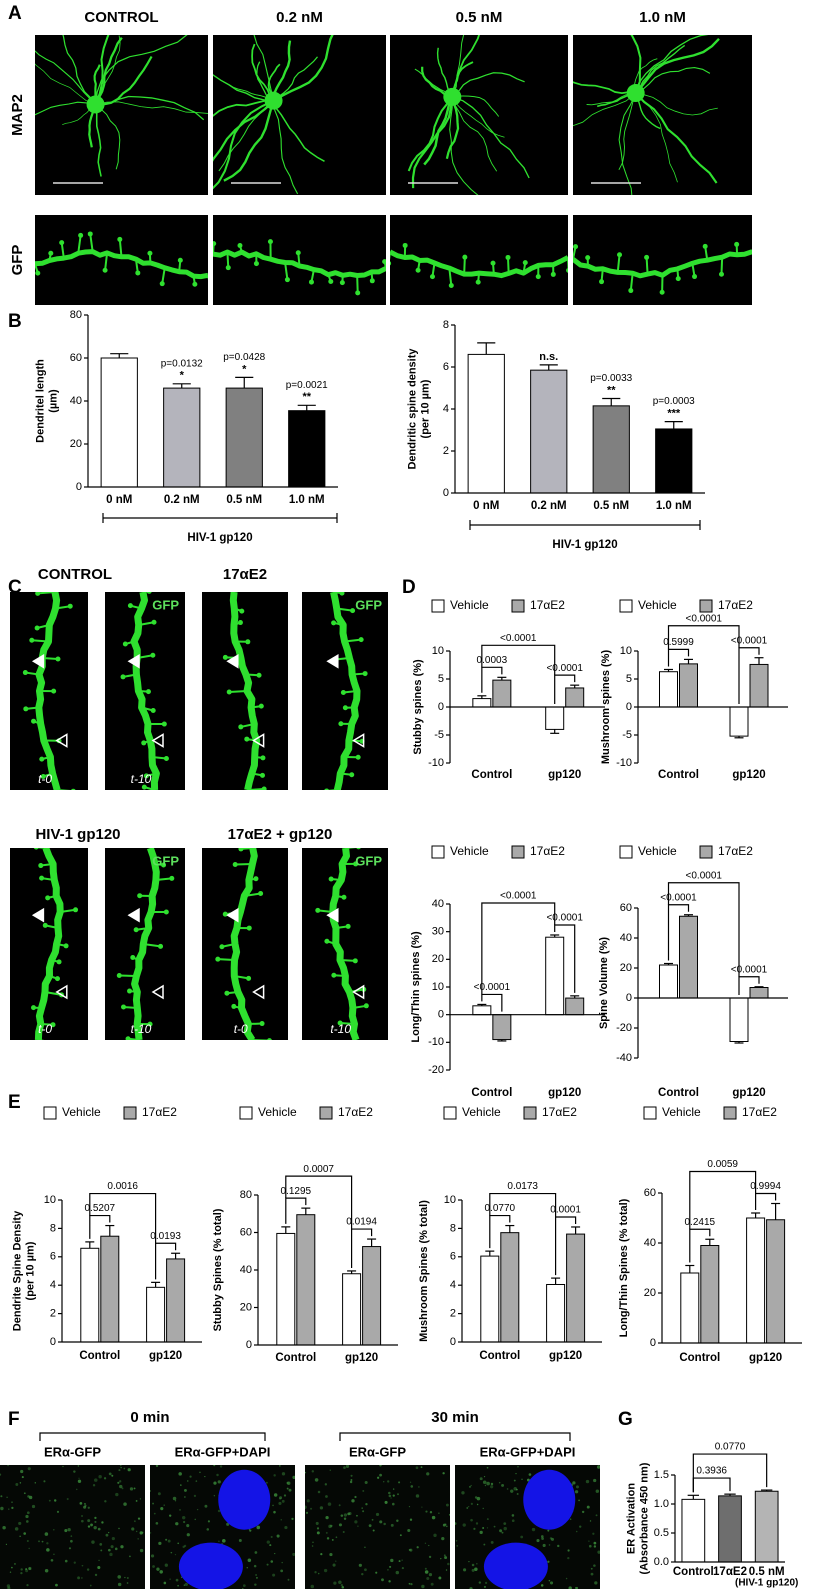  What do you see at coordinates (653, 1343) in the screenshot?
I see `y-tick-label: 0` at bounding box center [653, 1343].